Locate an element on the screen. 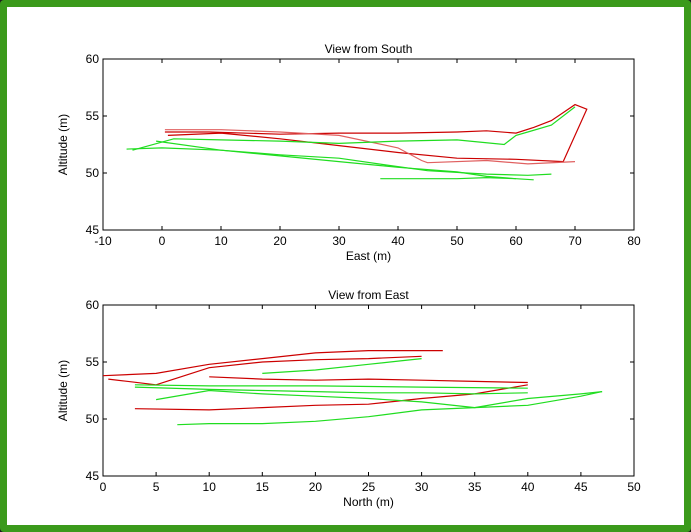  x-tick-label: -10 is located at coordinates (103, 241).